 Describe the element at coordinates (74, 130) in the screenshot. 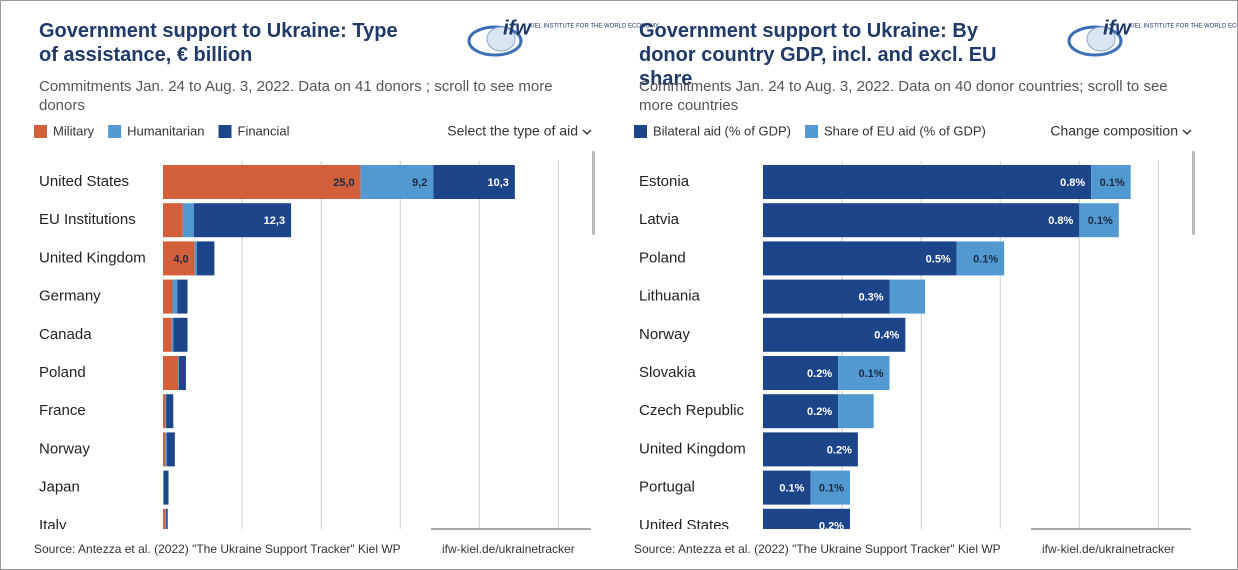

I see `legend-label: Military` at that location.